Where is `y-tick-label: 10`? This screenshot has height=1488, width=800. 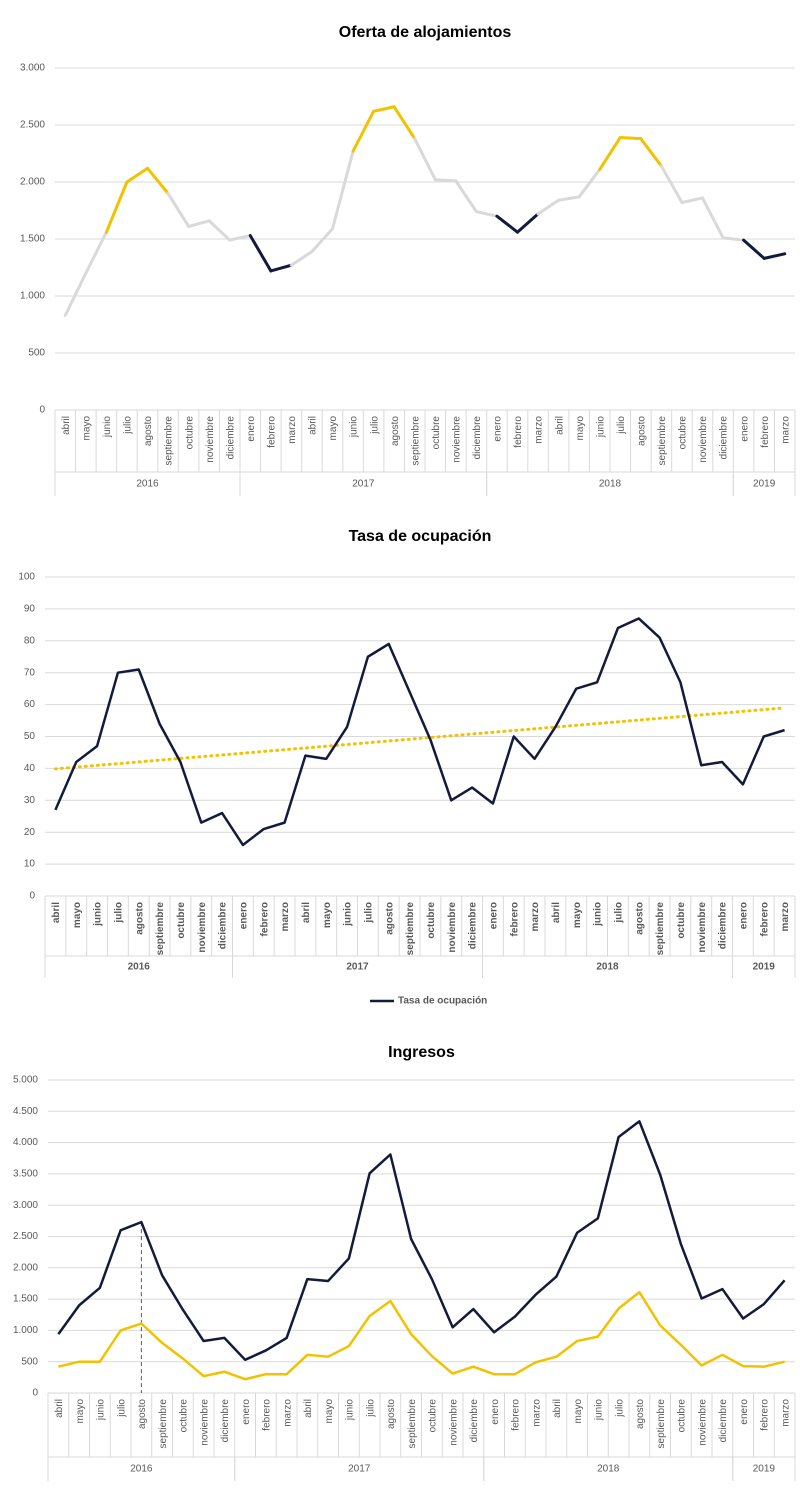
y-tick-label: 10 is located at coordinates (30, 864).